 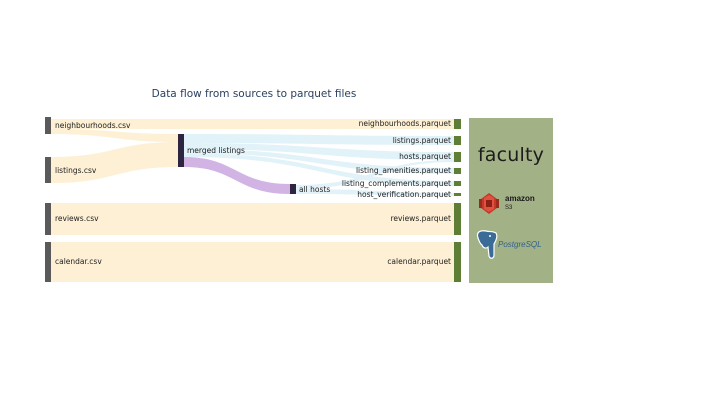 I want to click on link-merged-to-complements-parquet, so click(x=319, y=169).